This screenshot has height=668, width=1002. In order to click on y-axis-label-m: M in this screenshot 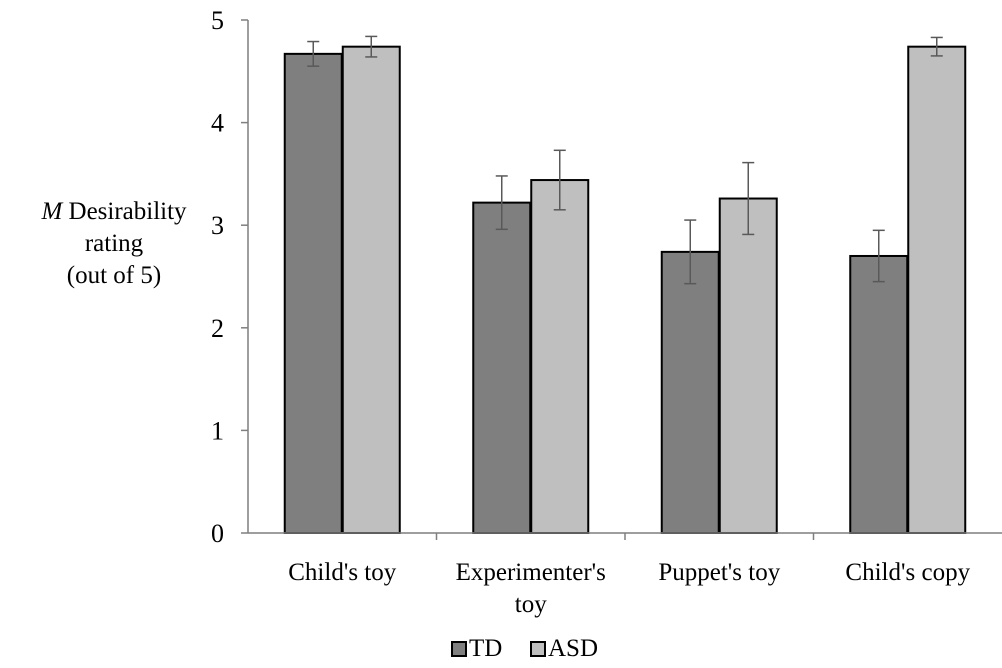, I will do `click(52, 211)`.